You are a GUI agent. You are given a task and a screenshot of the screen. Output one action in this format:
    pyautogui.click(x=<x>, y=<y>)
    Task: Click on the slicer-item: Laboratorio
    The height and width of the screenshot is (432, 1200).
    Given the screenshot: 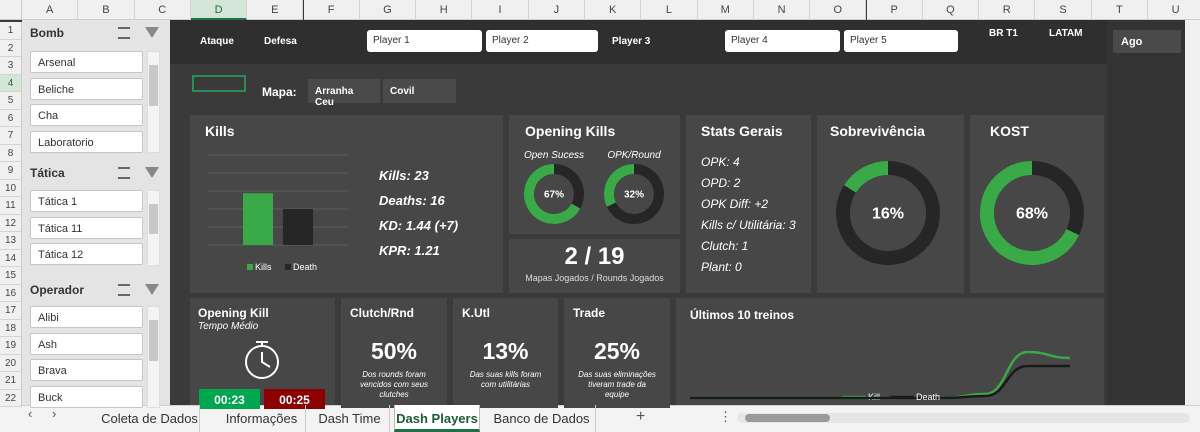 What is the action you would take?
    pyautogui.click(x=86, y=141)
    